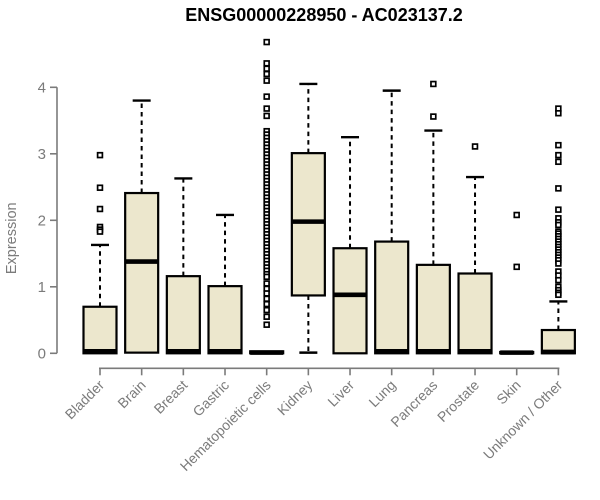  I want to click on box-prostate, so click(475, 313).